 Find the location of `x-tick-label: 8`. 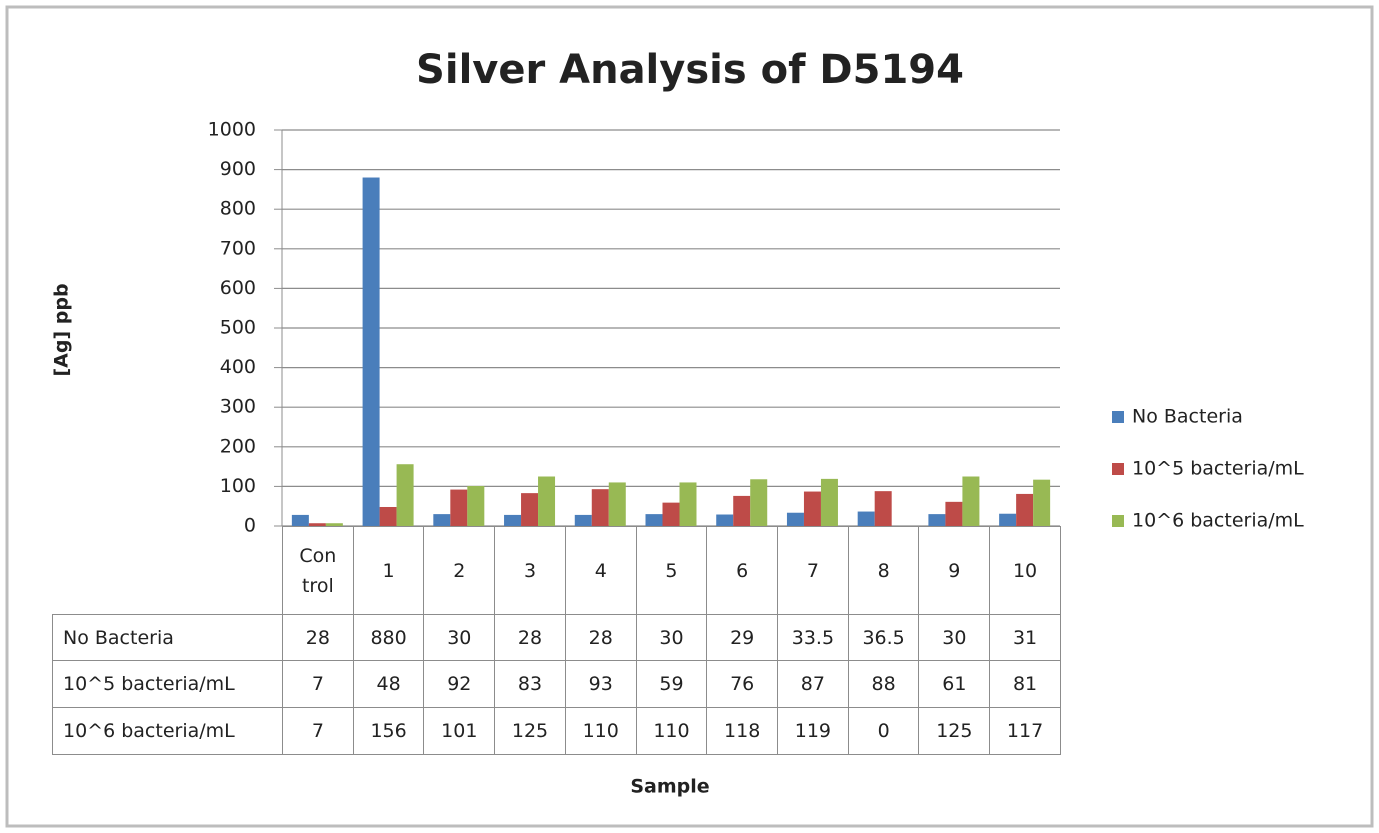

x-tick-label: 8 is located at coordinates (883, 570).